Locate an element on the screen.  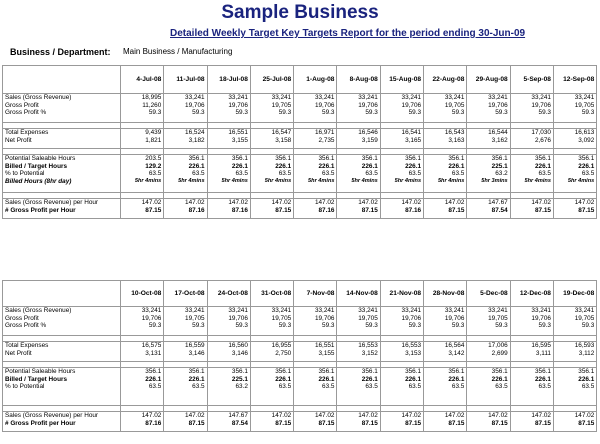
row-label: Sales (Gross Revenue) per Hour is located at coordinates (52, 416).